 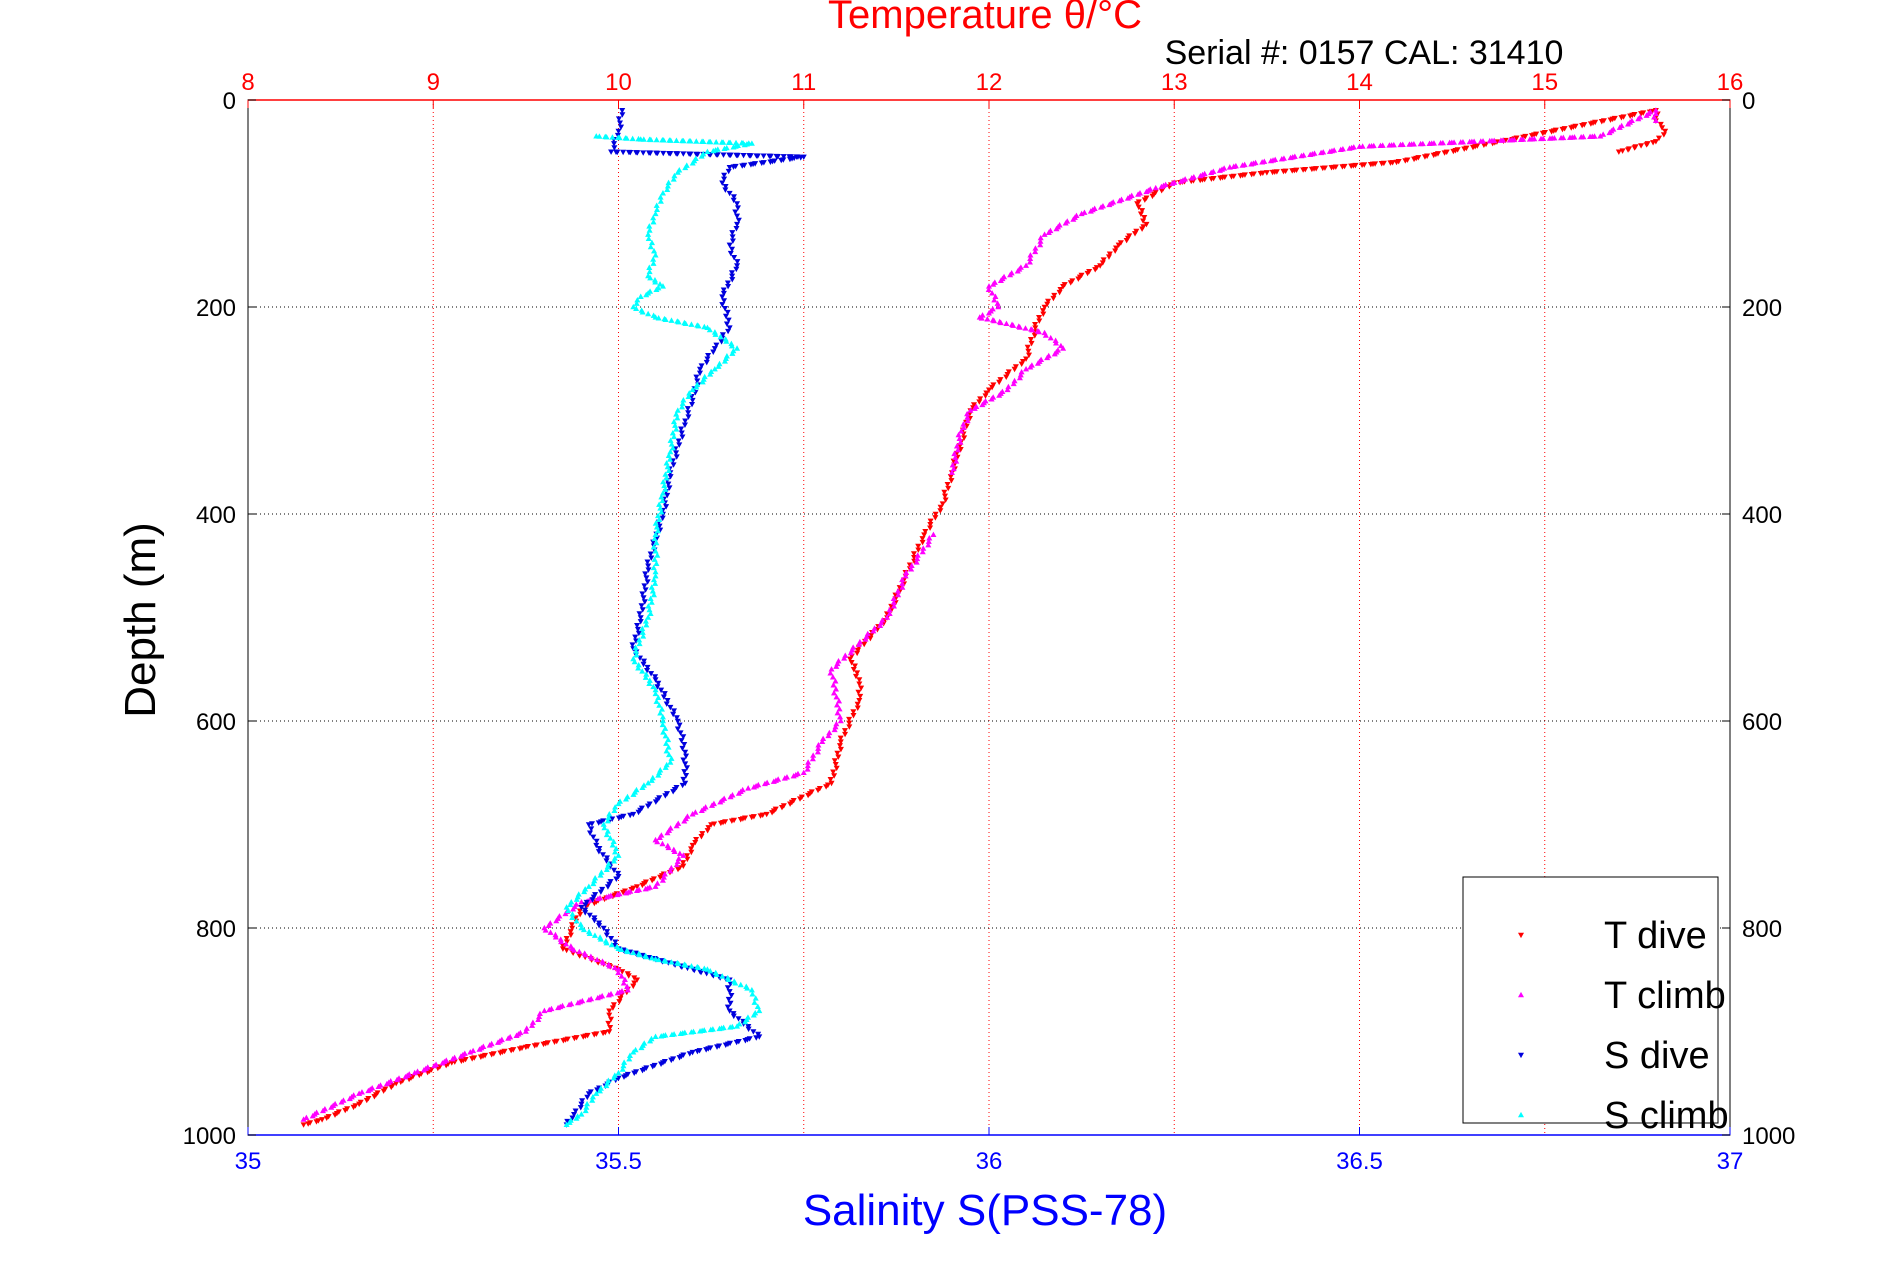 What do you see at coordinates (1657, 1056) in the screenshot?
I see `legend-label-s-dive: S dive` at bounding box center [1657, 1056].